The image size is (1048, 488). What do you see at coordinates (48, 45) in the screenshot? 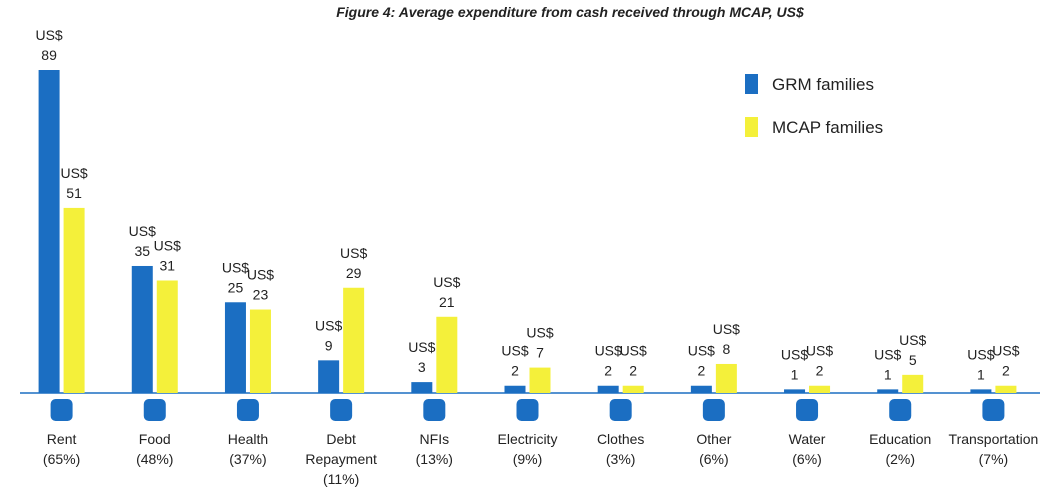
I see `value-label: US$ 89` at bounding box center [48, 45].